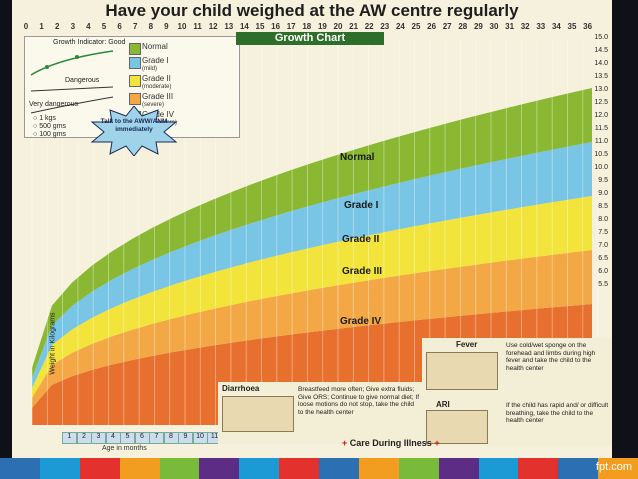  I want to click on top-age-30: 30, so click(494, 26).